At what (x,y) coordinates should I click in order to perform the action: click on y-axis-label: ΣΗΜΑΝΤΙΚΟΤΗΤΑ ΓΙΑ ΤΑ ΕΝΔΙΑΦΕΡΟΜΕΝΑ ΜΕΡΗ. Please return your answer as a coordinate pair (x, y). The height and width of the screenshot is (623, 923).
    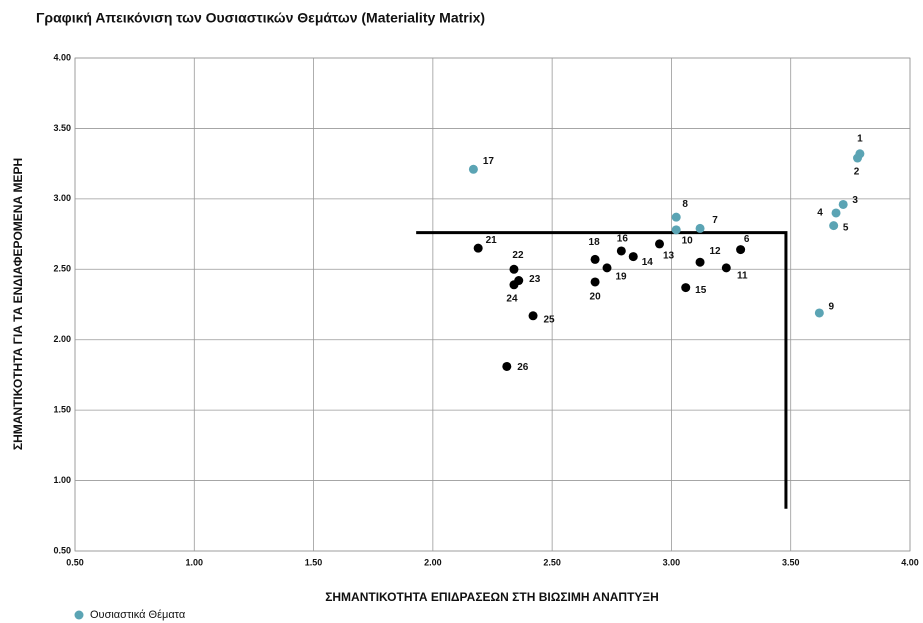
    Looking at the image, I should click on (18, 304).